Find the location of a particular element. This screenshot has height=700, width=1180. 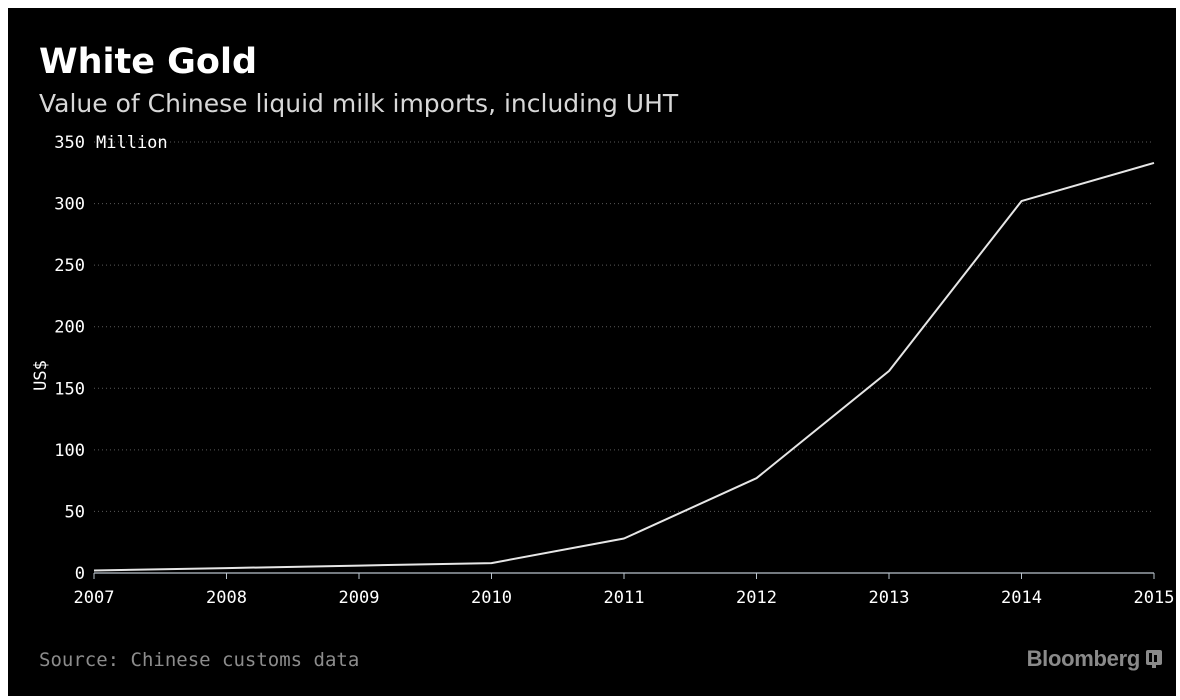

x-tick-label: 2007 is located at coordinates (94, 598).